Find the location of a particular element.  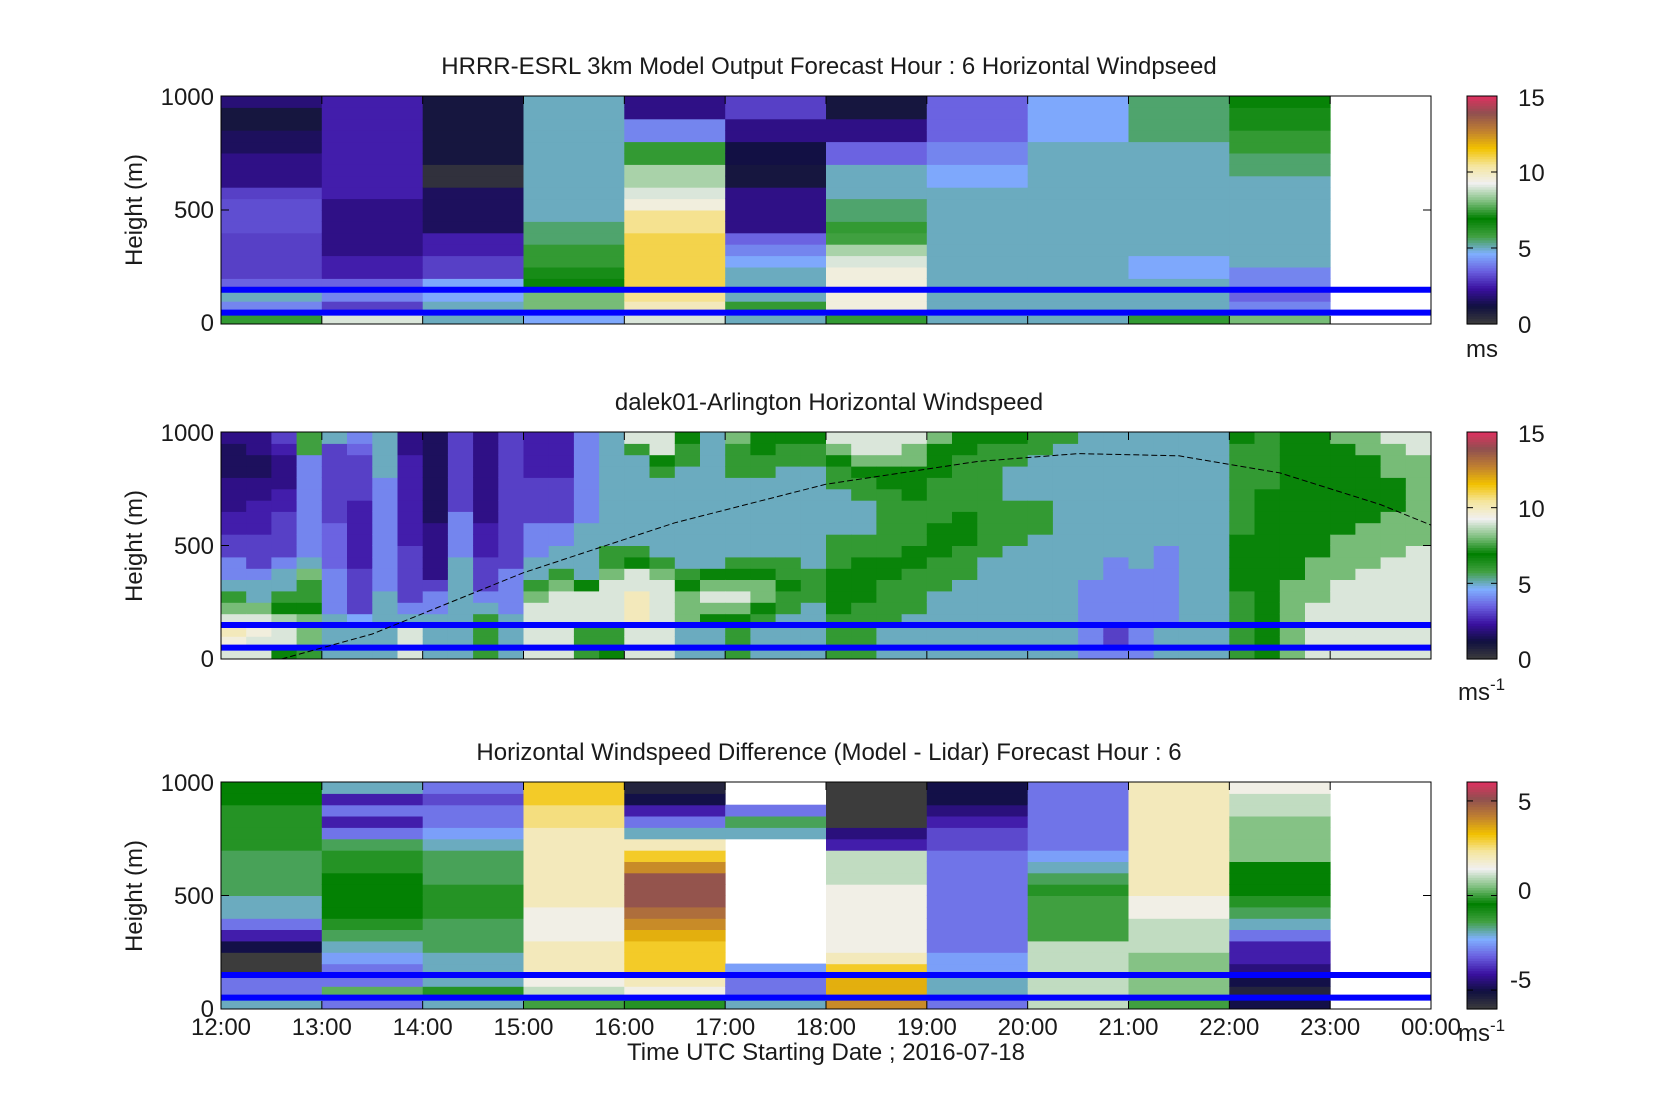

lidar-axis-ticks is located at coordinates (826, 545).